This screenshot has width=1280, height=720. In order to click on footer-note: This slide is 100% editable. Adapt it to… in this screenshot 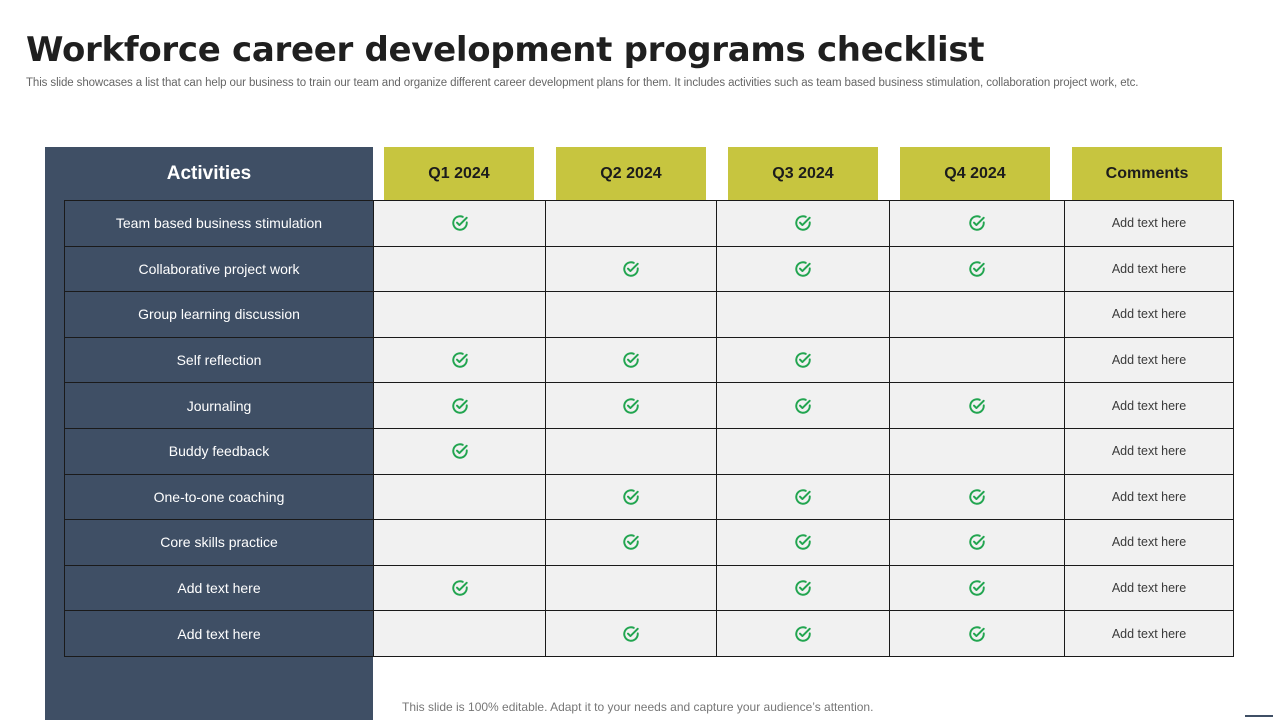, I will do `click(638, 707)`.